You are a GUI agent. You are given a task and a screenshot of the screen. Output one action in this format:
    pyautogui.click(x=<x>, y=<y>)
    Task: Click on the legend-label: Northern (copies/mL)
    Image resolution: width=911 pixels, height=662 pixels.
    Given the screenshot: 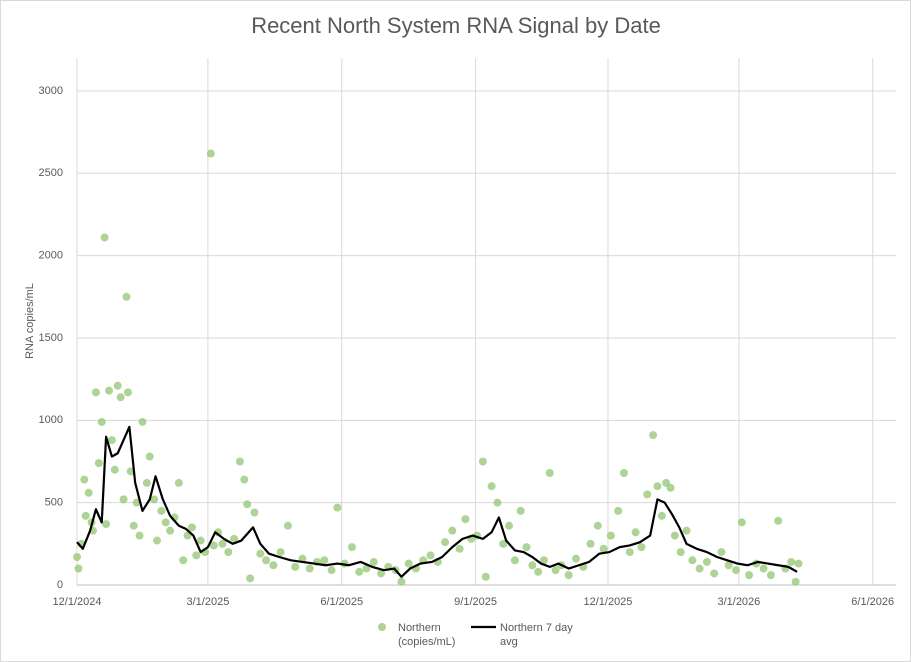 What is the action you would take?
    pyautogui.click(x=427, y=635)
    